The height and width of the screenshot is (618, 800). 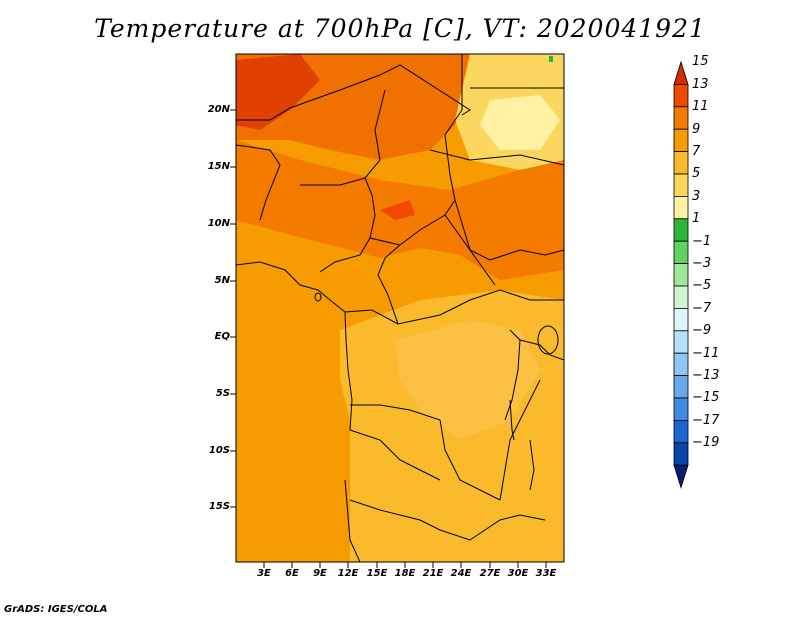 What do you see at coordinates (264, 573) in the screenshot?
I see `lon-label: 3E` at bounding box center [264, 573].